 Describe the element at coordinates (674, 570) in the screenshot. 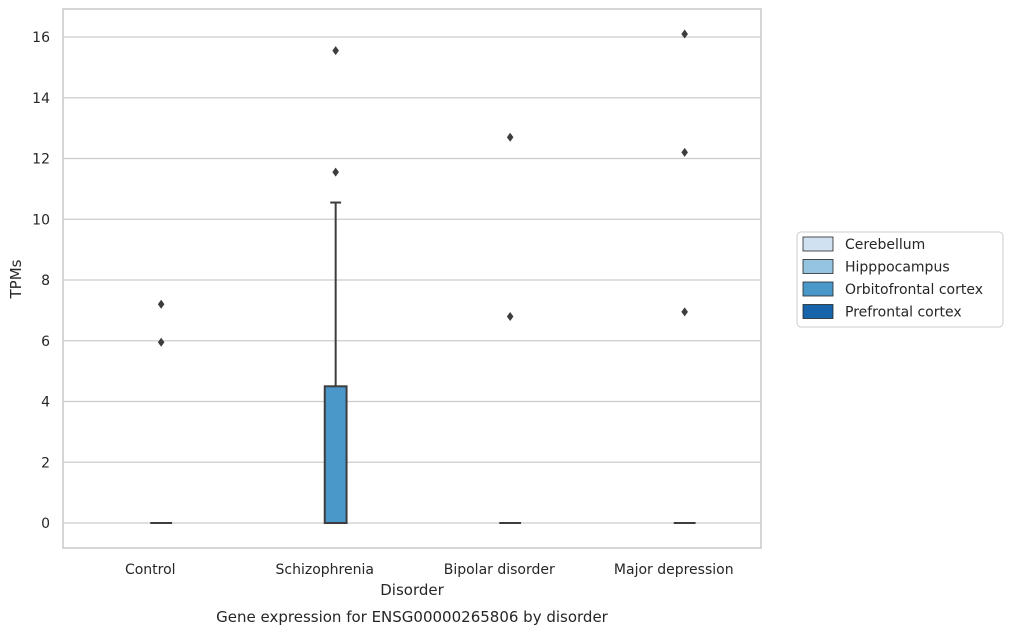

I see `x-tick-label: Major depression` at that location.